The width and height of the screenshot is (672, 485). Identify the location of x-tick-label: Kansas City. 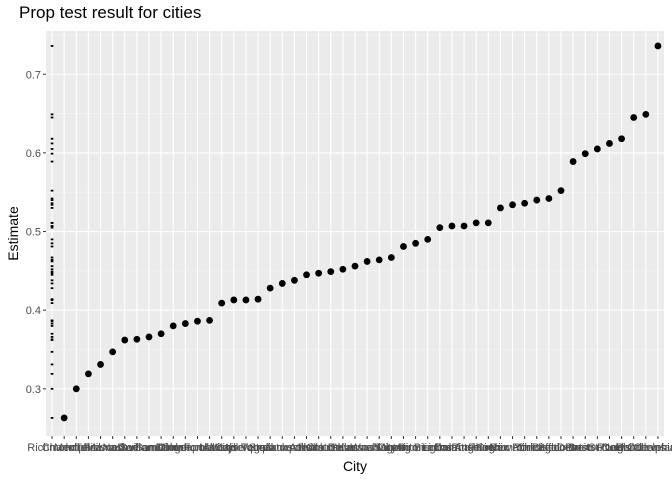
(367, 448).